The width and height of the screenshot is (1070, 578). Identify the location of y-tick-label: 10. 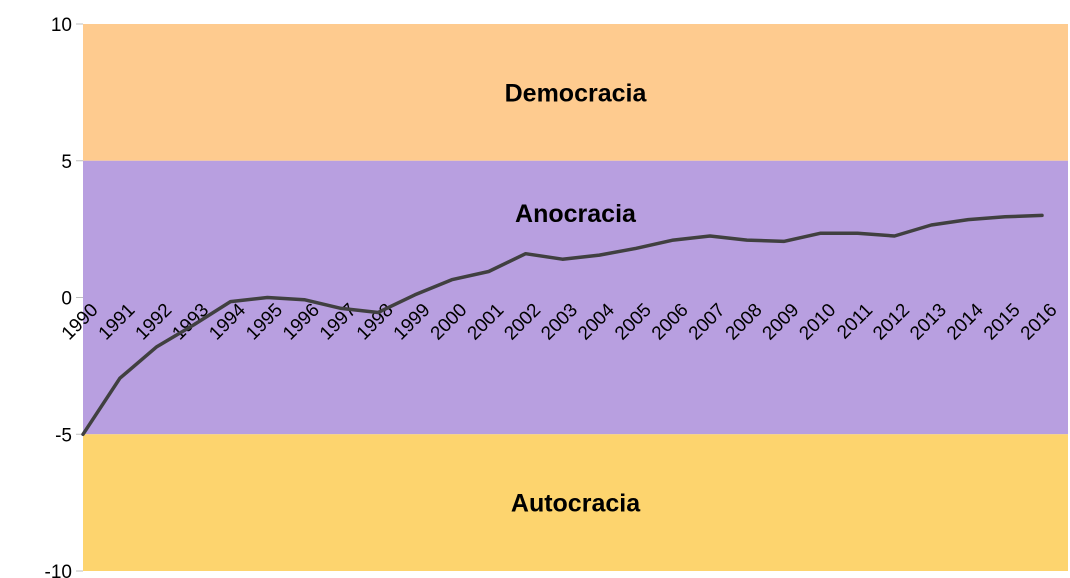
(61, 25).